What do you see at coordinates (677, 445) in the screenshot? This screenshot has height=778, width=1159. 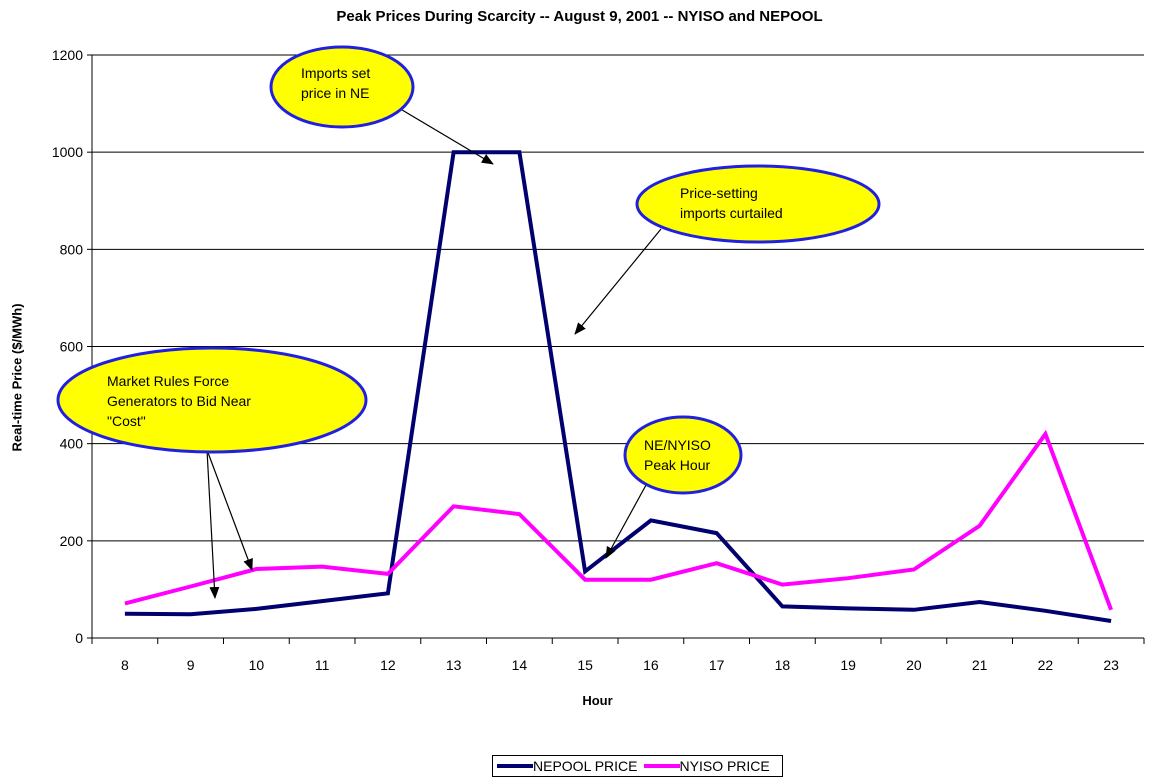 I see `annotation-text-peak: NE/NYISO` at bounding box center [677, 445].